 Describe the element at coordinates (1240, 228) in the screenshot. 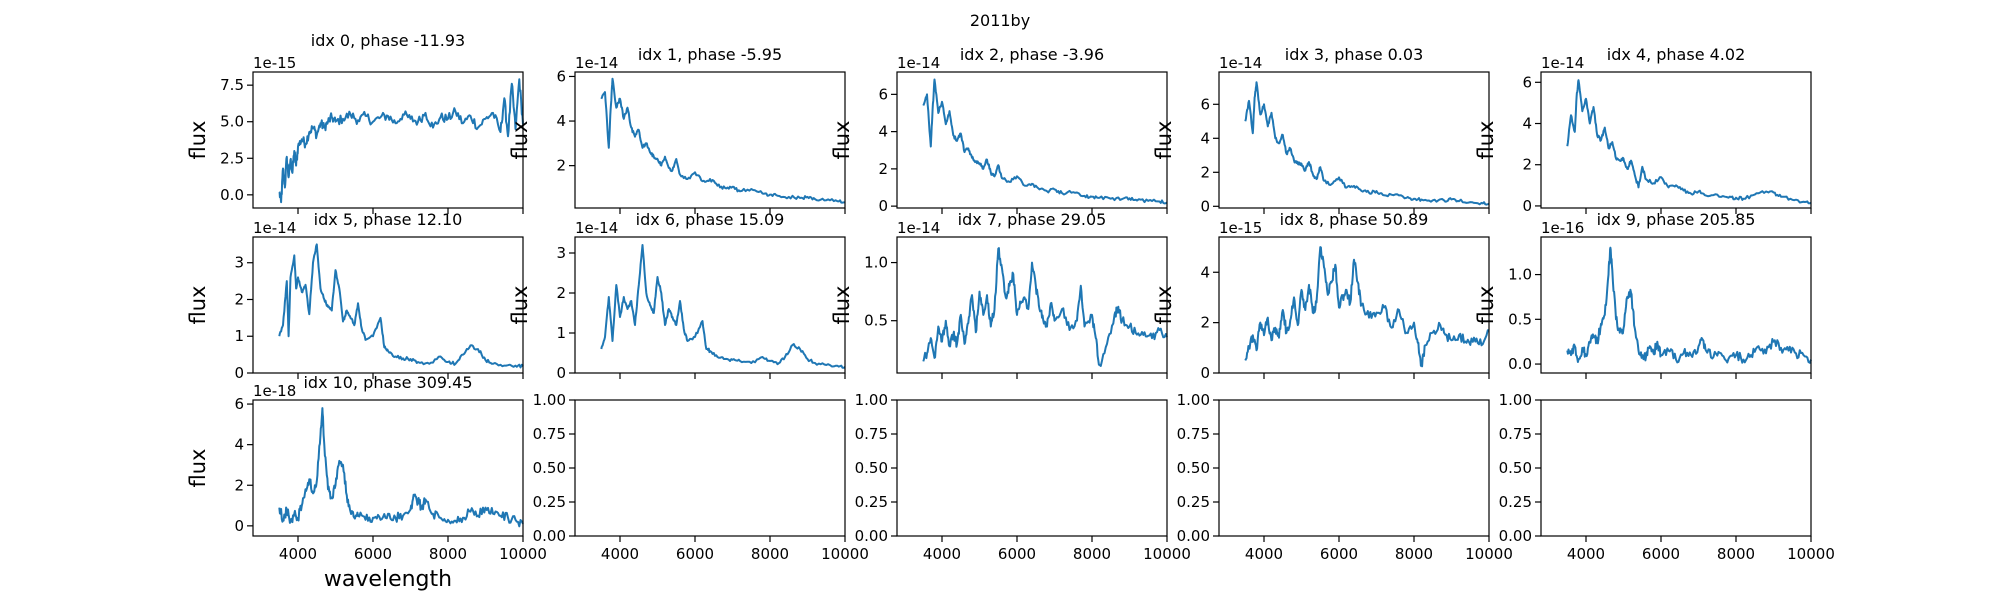

I see `exponent-label: 1e-15` at that location.